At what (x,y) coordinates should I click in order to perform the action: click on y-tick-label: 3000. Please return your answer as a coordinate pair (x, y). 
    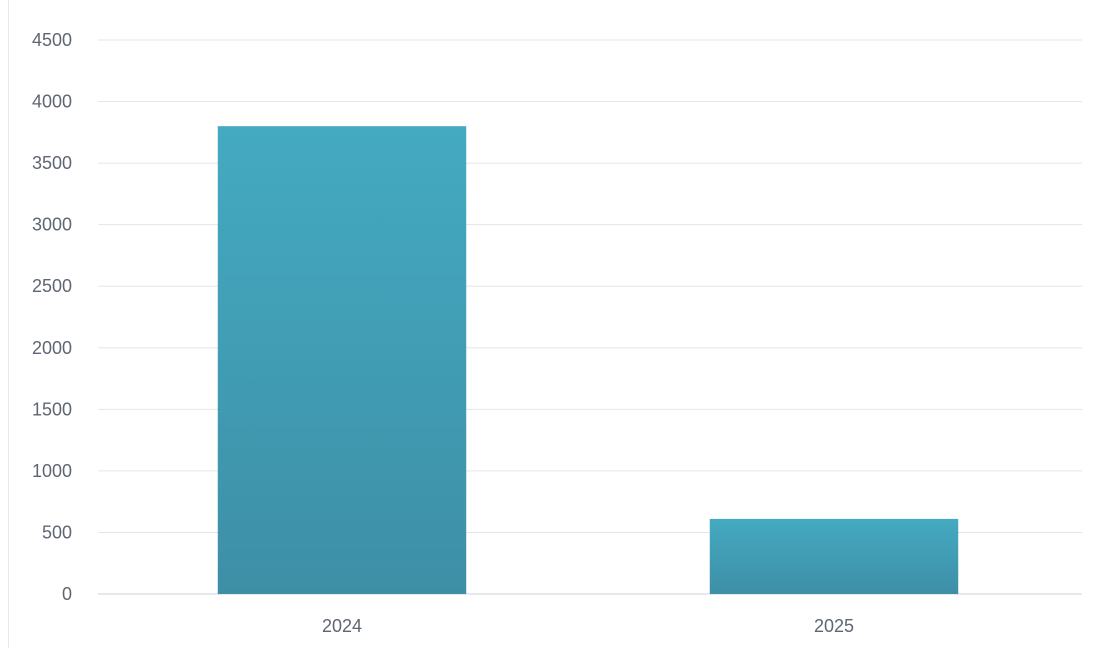
    Looking at the image, I should click on (52, 225).